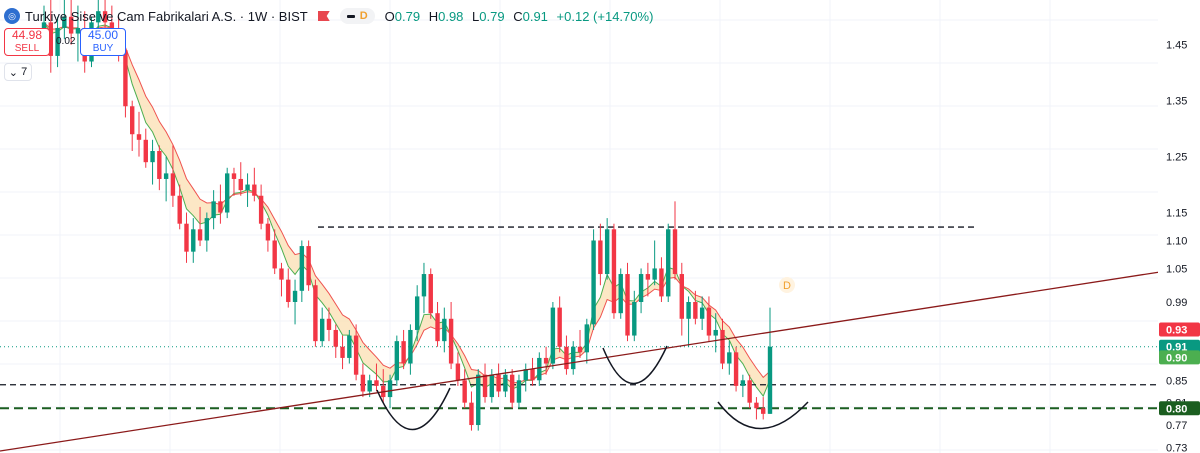  I want to click on y-tick-label: 1.15, so click(1176, 214).